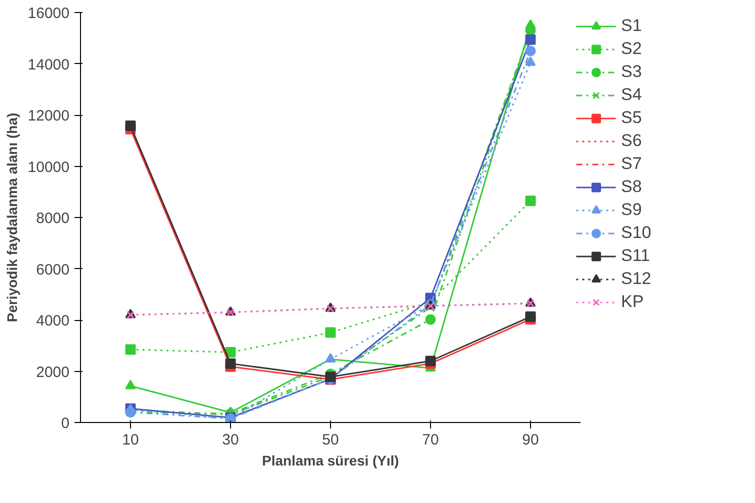 Image resolution: width=755 pixels, height=503 pixels. Describe the element at coordinates (130, 440) in the screenshot. I see `x-tick-label: 10` at that location.